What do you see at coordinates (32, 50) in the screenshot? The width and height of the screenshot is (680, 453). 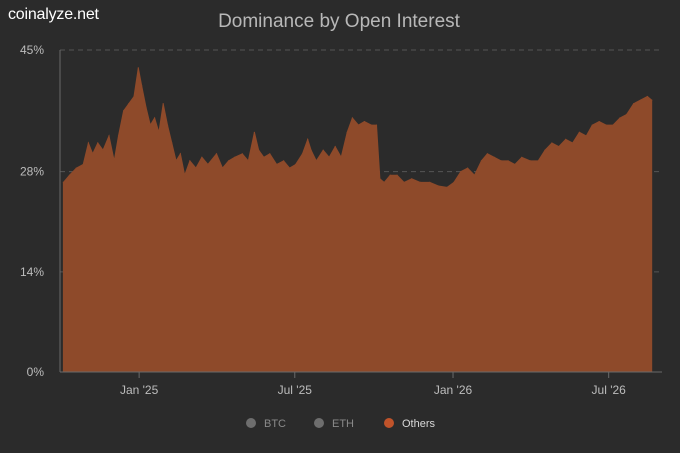 I see `y-tick-label: 45%` at bounding box center [32, 50].